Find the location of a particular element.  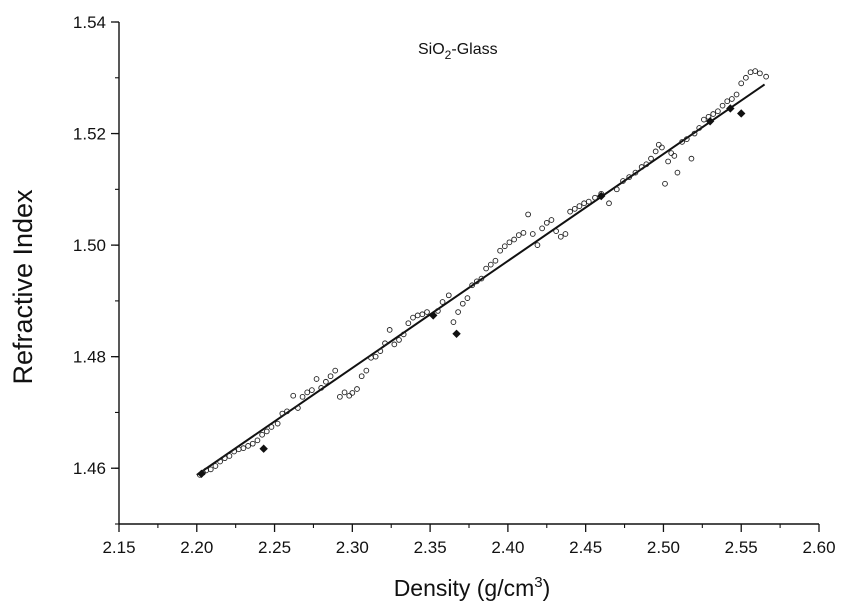

y-tick-label: 1.54 is located at coordinates (89, 22).